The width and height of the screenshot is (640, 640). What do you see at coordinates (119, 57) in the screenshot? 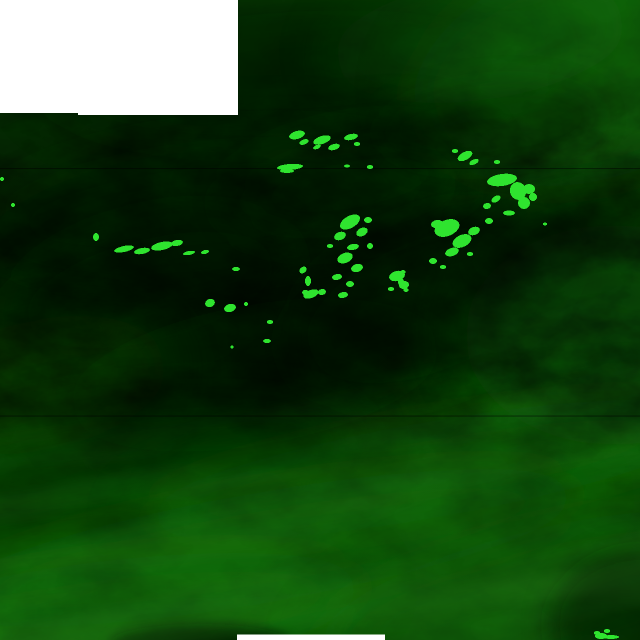
I see `missing-data-tile` at bounding box center [119, 57].